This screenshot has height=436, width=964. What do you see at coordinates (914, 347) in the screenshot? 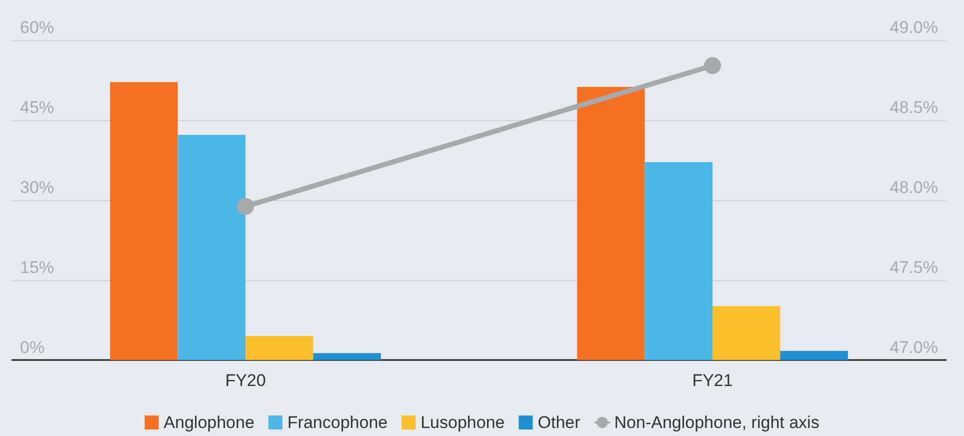
I see `y2-tick-label: 47.0%` at bounding box center [914, 347].